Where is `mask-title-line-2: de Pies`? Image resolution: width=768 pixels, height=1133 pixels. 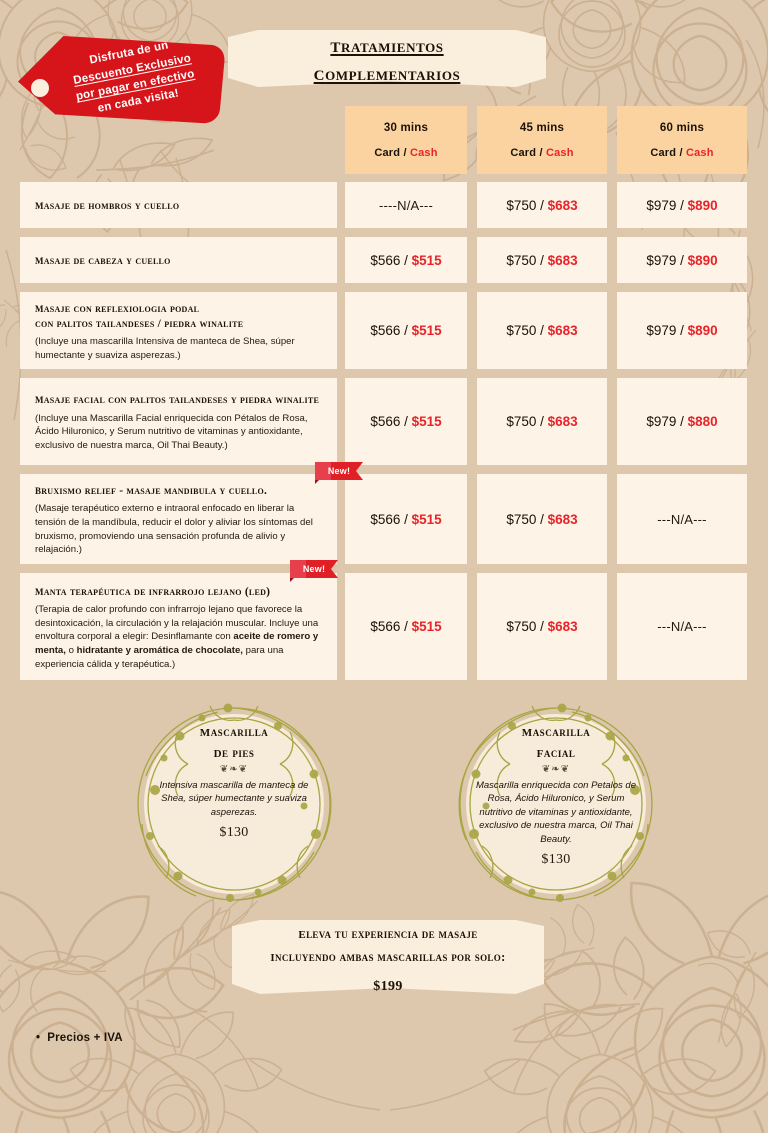 mask-title-line-2: de Pies is located at coordinates (234, 752).